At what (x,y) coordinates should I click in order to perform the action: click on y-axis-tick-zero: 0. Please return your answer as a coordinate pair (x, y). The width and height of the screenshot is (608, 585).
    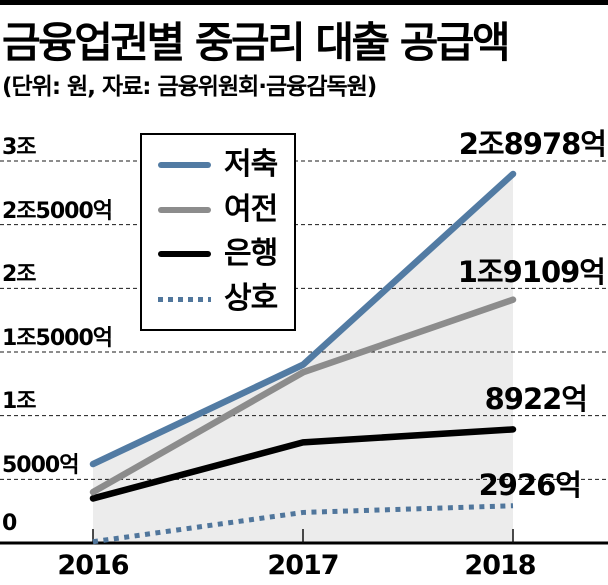
    Looking at the image, I should click on (9, 523).